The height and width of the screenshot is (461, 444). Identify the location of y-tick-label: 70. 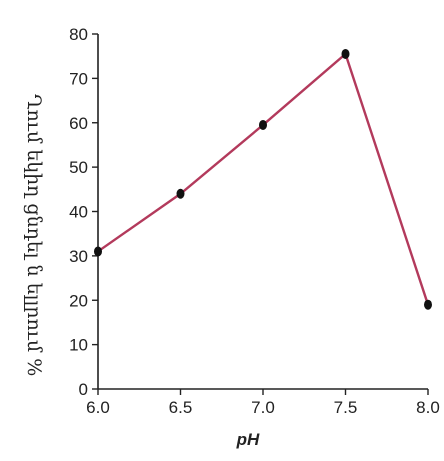
(78, 78).